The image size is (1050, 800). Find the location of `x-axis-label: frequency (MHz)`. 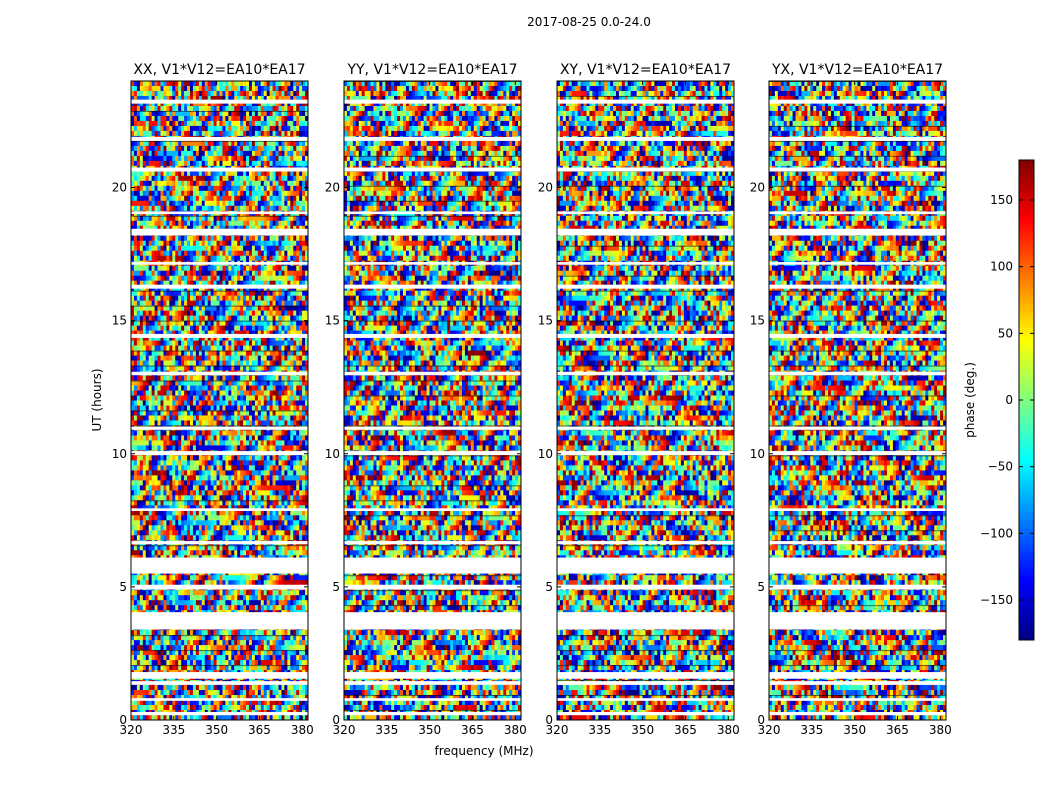

x-axis-label: frequency (MHz) is located at coordinates (483, 751).